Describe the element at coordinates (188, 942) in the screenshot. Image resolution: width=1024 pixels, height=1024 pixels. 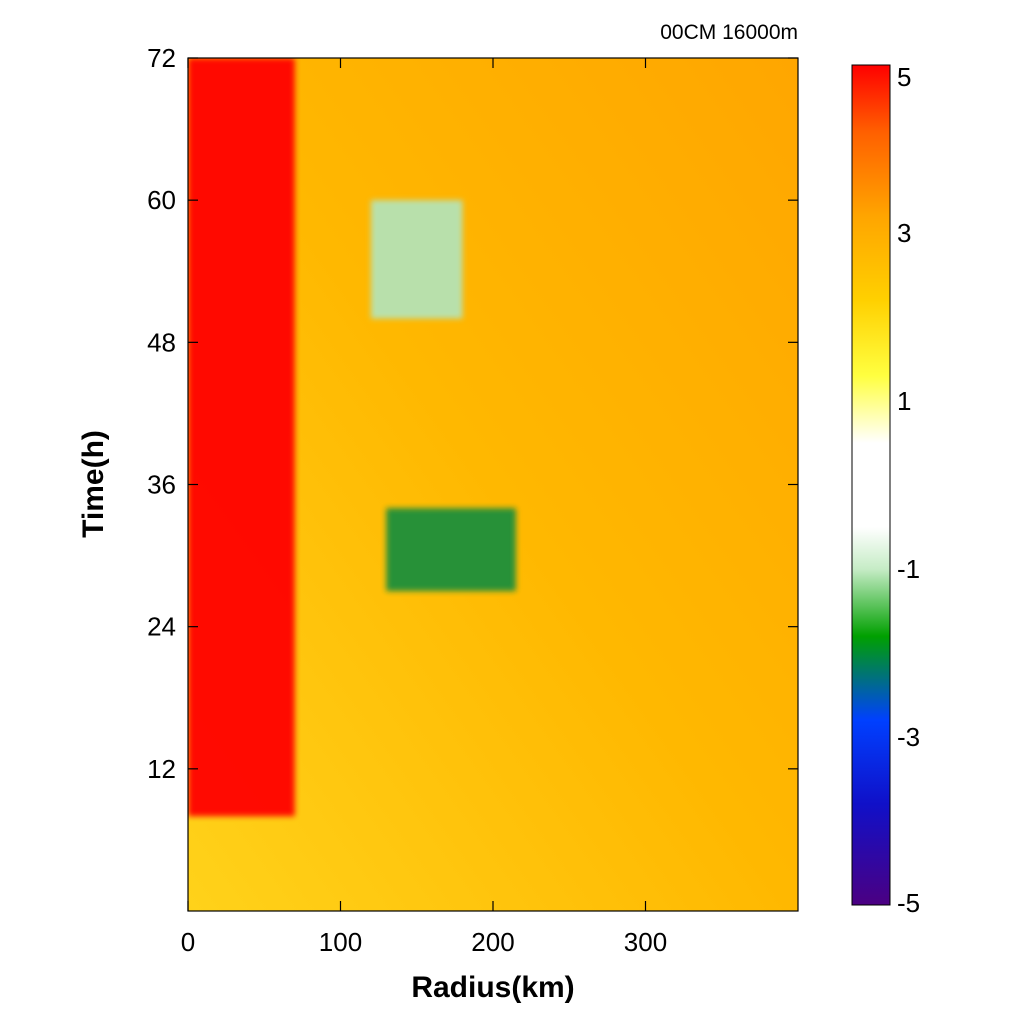
I see `x-tick-label: 0` at that location.